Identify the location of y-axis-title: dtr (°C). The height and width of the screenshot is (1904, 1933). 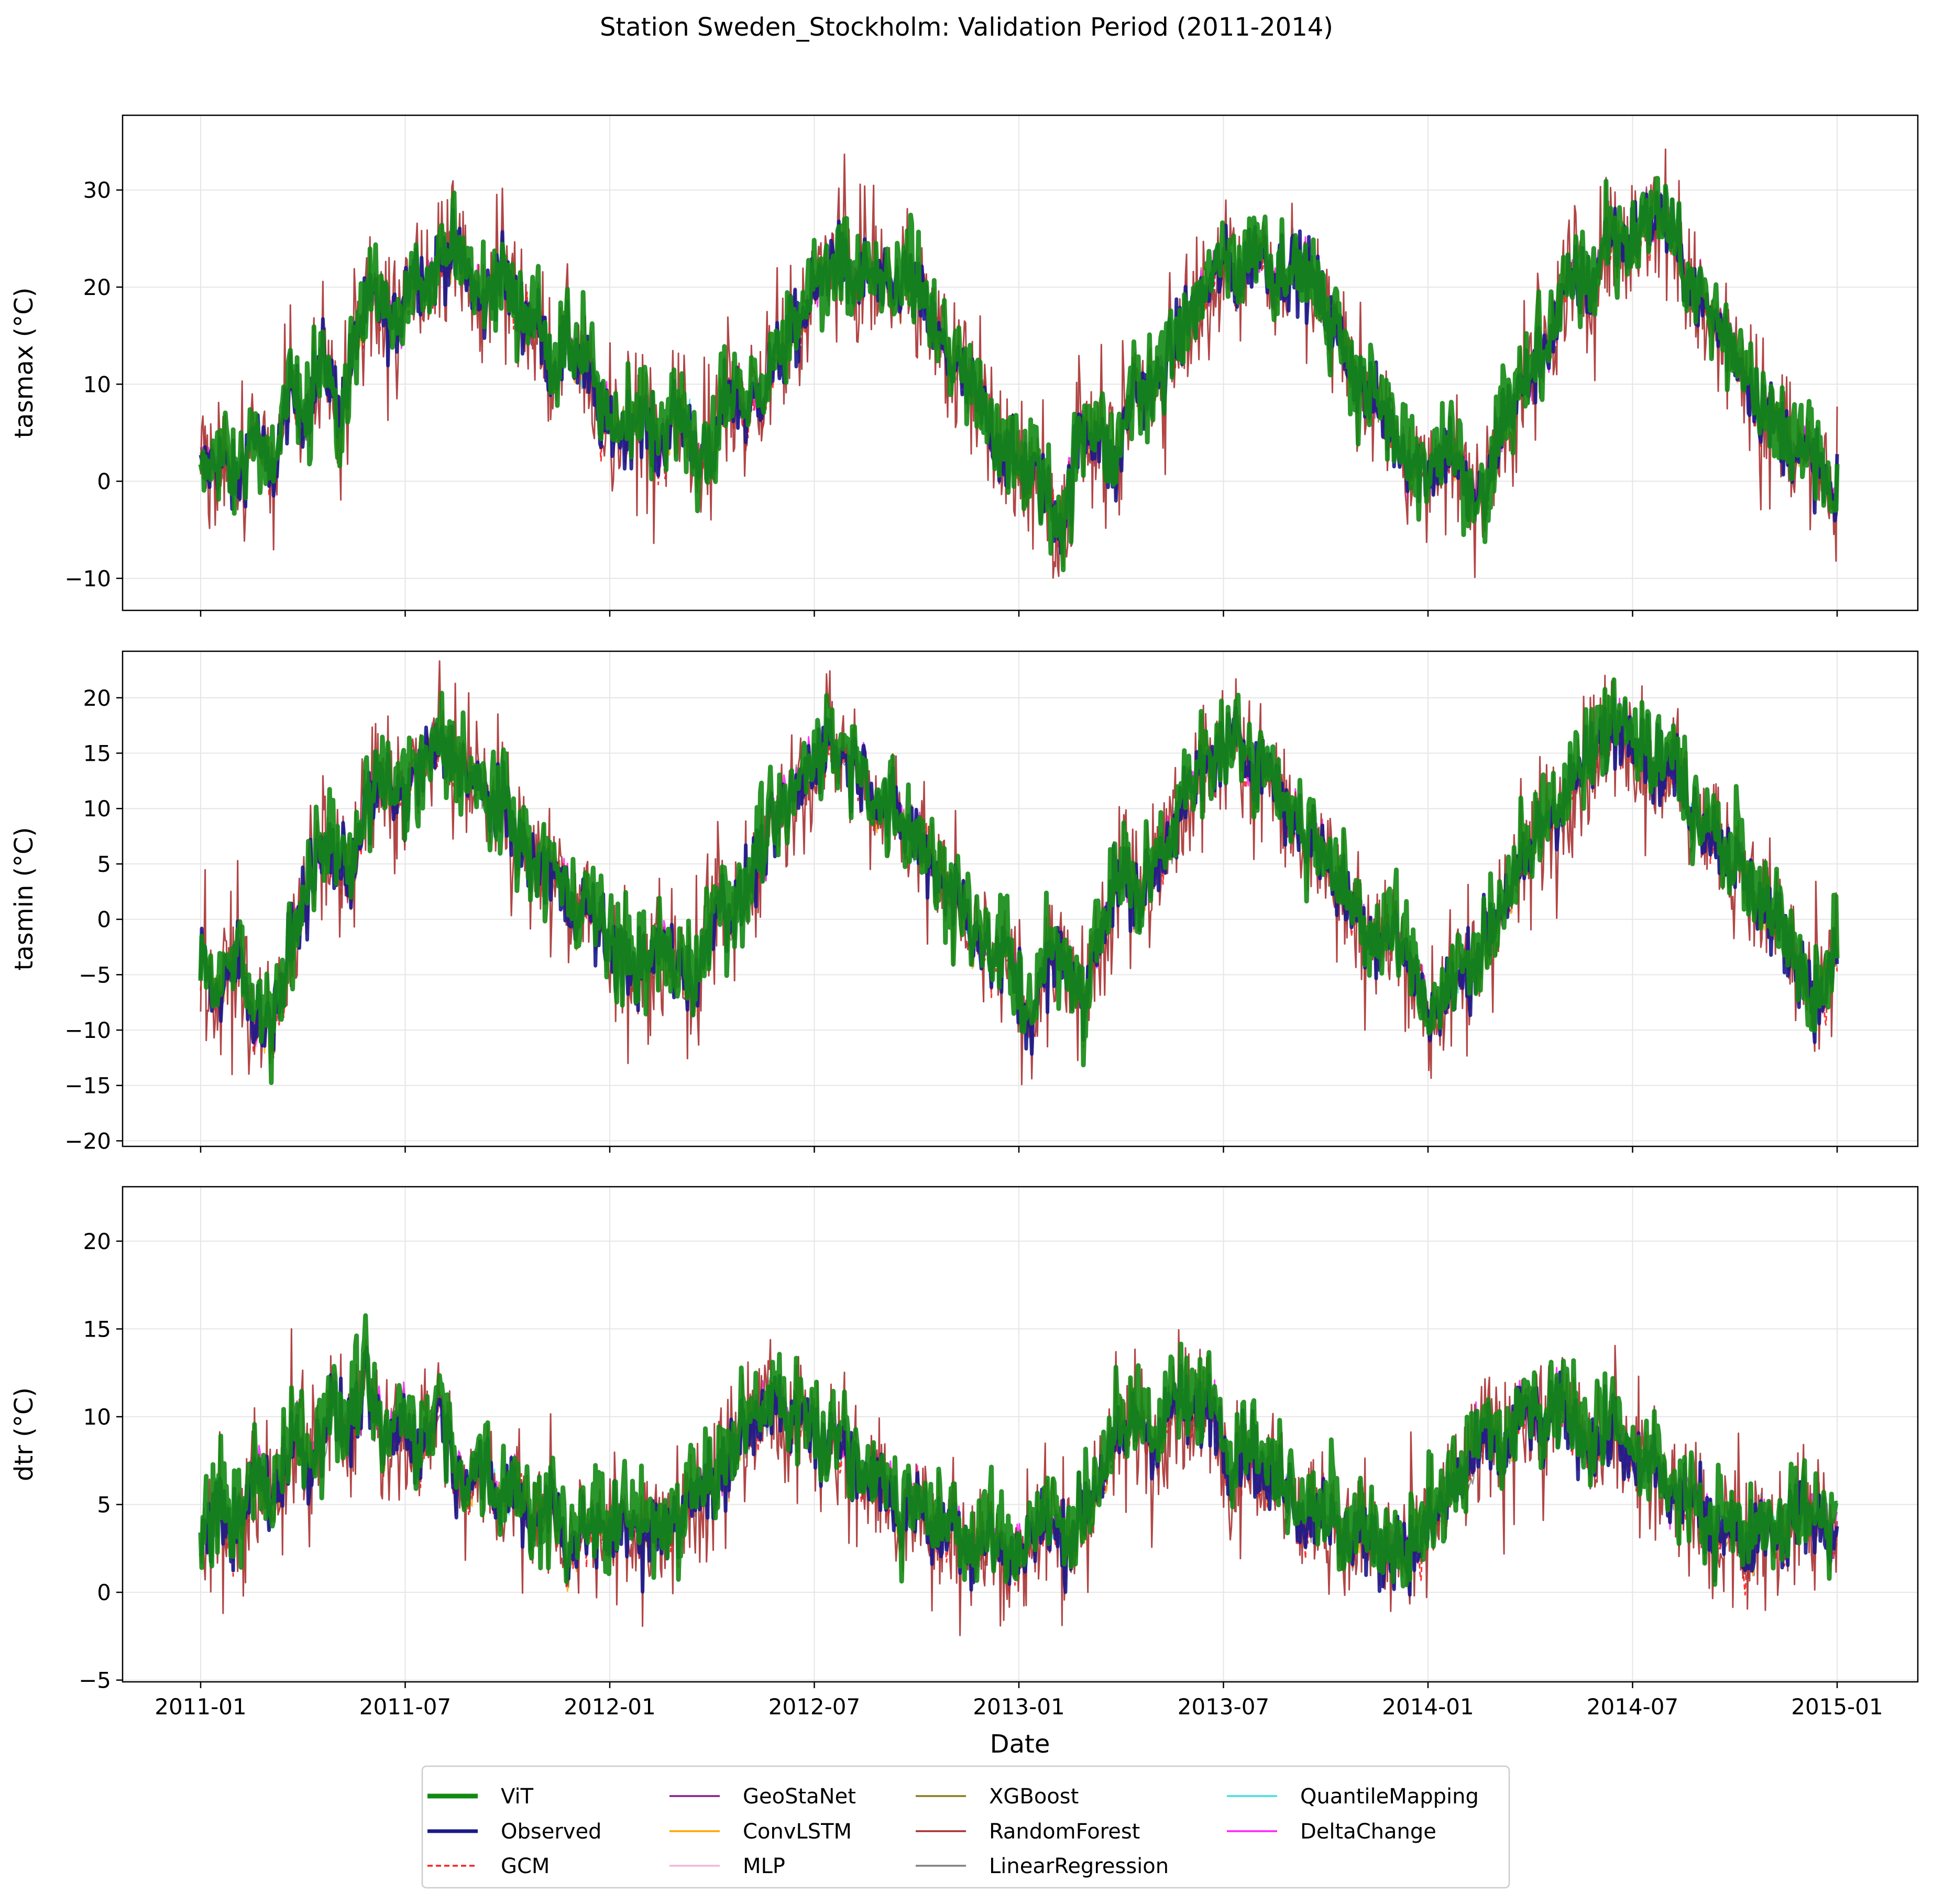
(24, 1434).